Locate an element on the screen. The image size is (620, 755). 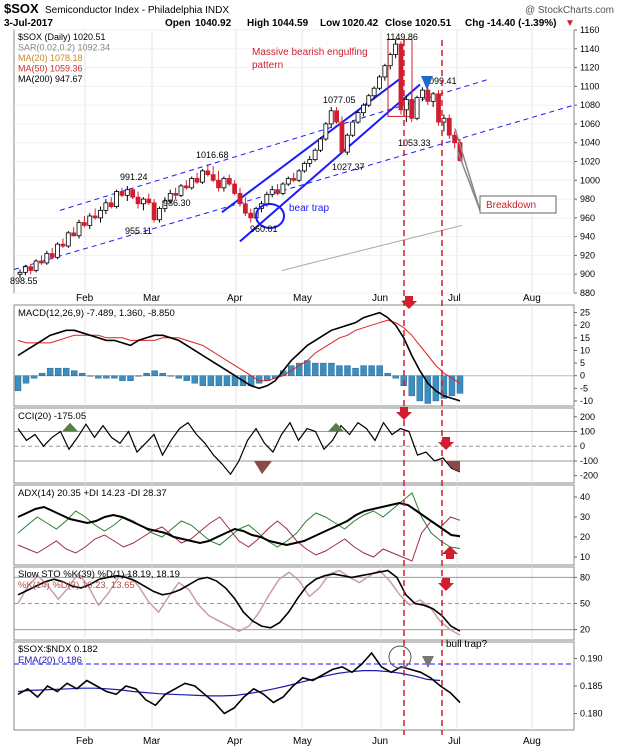
y-tick-label: 200 is located at coordinates (587, 417).